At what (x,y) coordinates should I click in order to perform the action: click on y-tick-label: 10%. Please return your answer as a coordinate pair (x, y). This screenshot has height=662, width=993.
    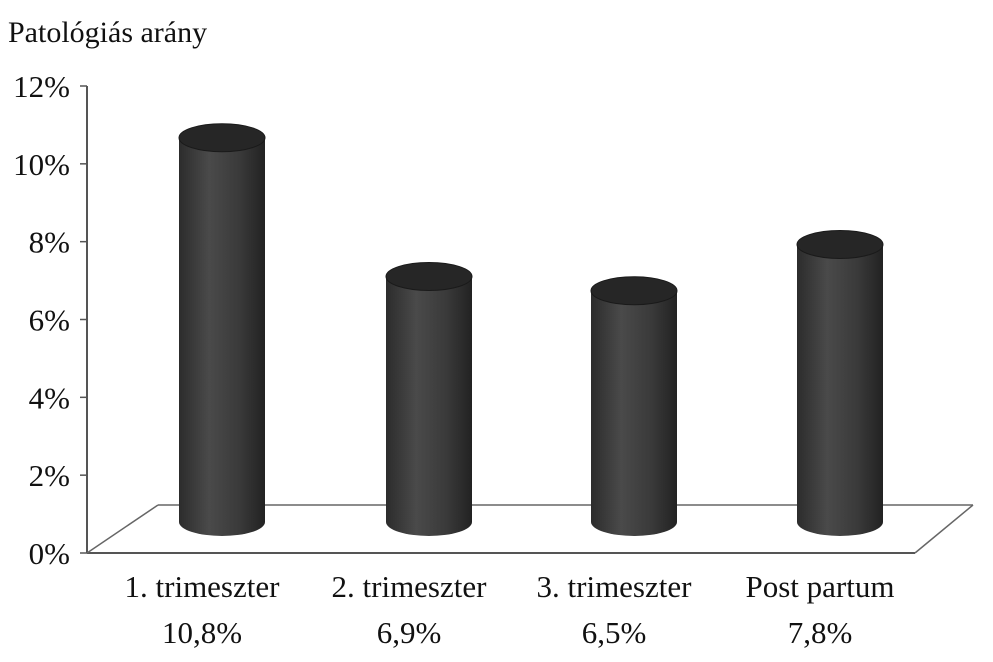
    Looking at the image, I should click on (41, 164).